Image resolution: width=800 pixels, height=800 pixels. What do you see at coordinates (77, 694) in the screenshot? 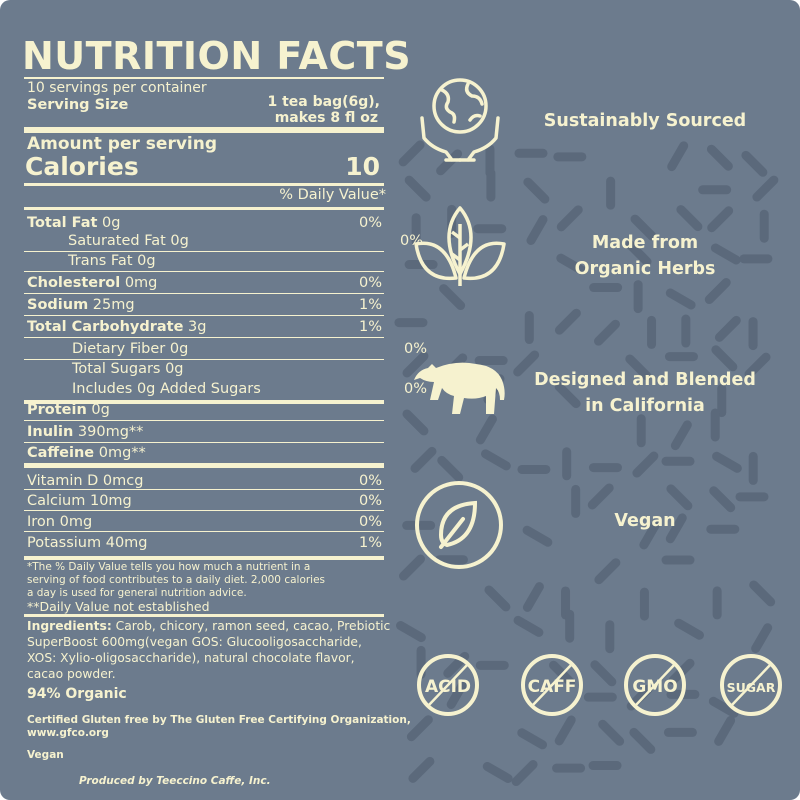
I see `organic-percentage: 94% Organic` at bounding box center [77, 694].